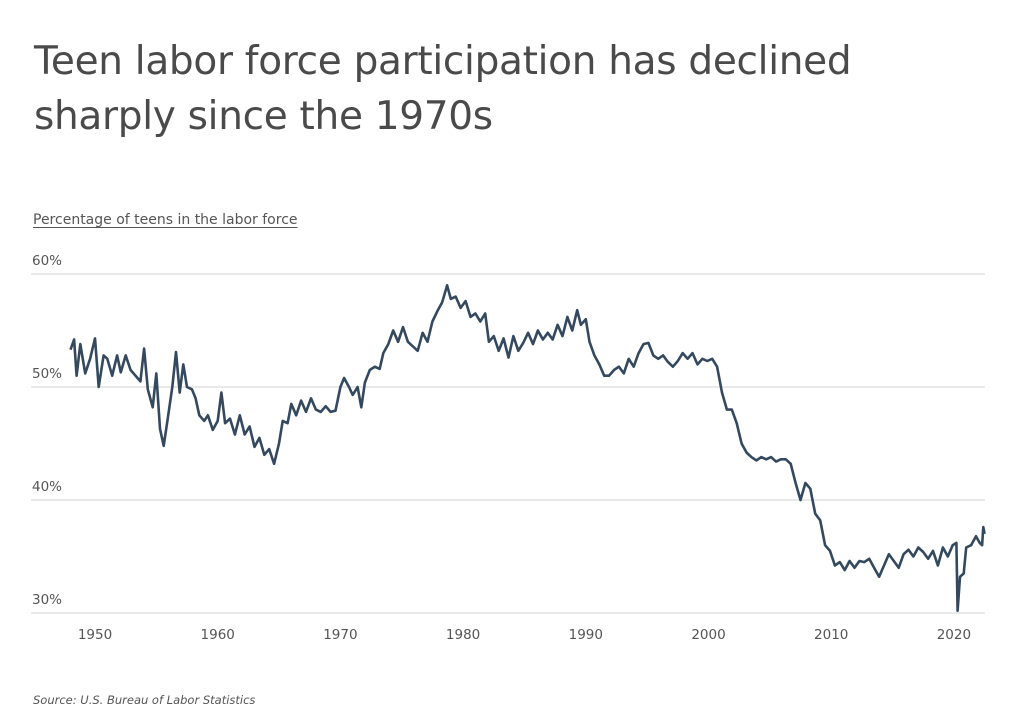  Describe the element at coordinates (47, 374) in the screenshot. I see `y-tick-label: 50%` at that location.